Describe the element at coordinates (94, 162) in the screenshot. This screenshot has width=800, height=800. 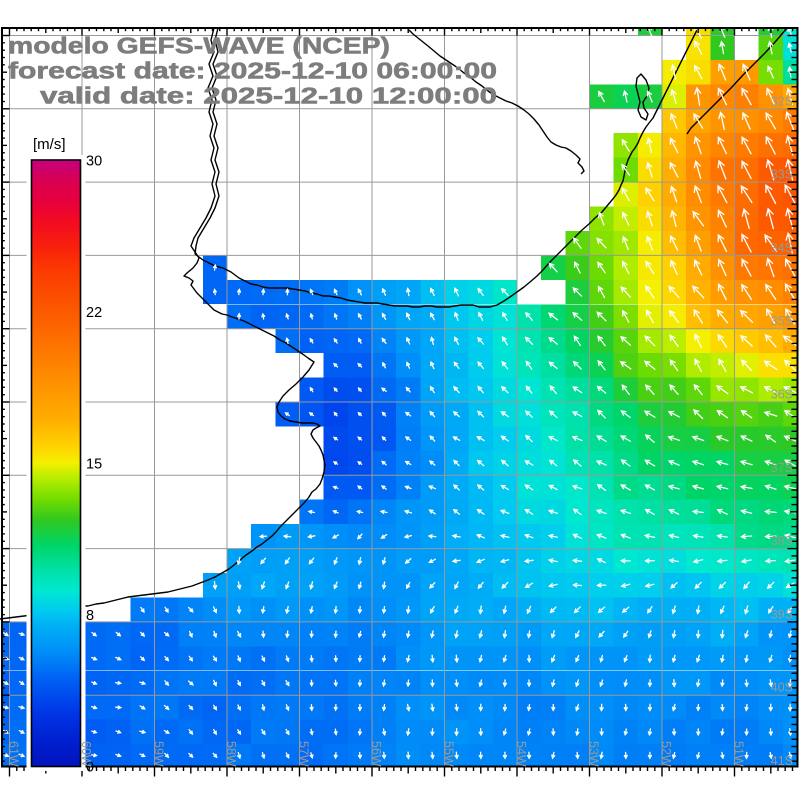
I see `svg-text: 30` at that location.